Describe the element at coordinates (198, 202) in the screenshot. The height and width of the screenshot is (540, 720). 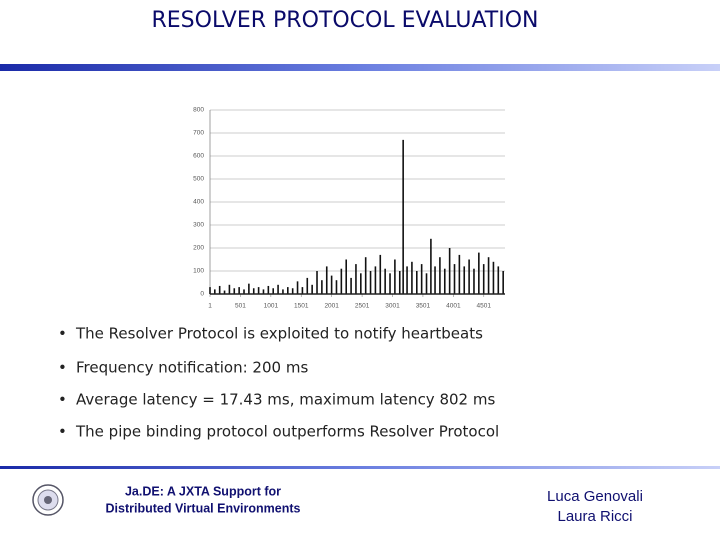
I see `y-tick-label: 400` at that location.